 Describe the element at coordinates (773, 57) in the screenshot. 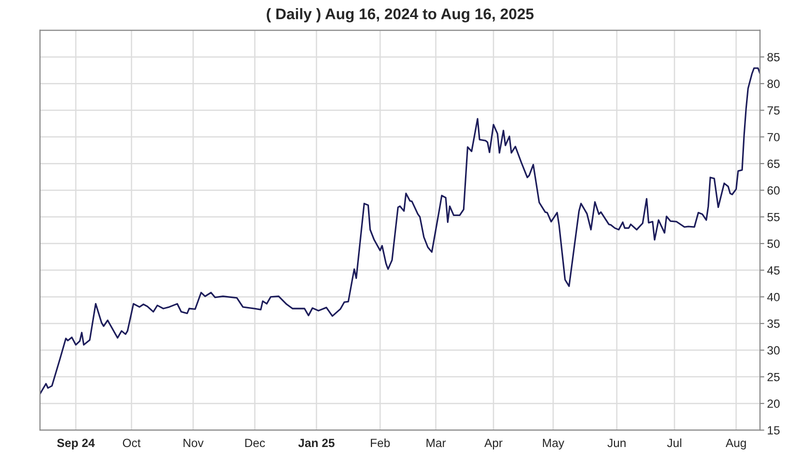

I see `y-tick-label: 85` at that location.